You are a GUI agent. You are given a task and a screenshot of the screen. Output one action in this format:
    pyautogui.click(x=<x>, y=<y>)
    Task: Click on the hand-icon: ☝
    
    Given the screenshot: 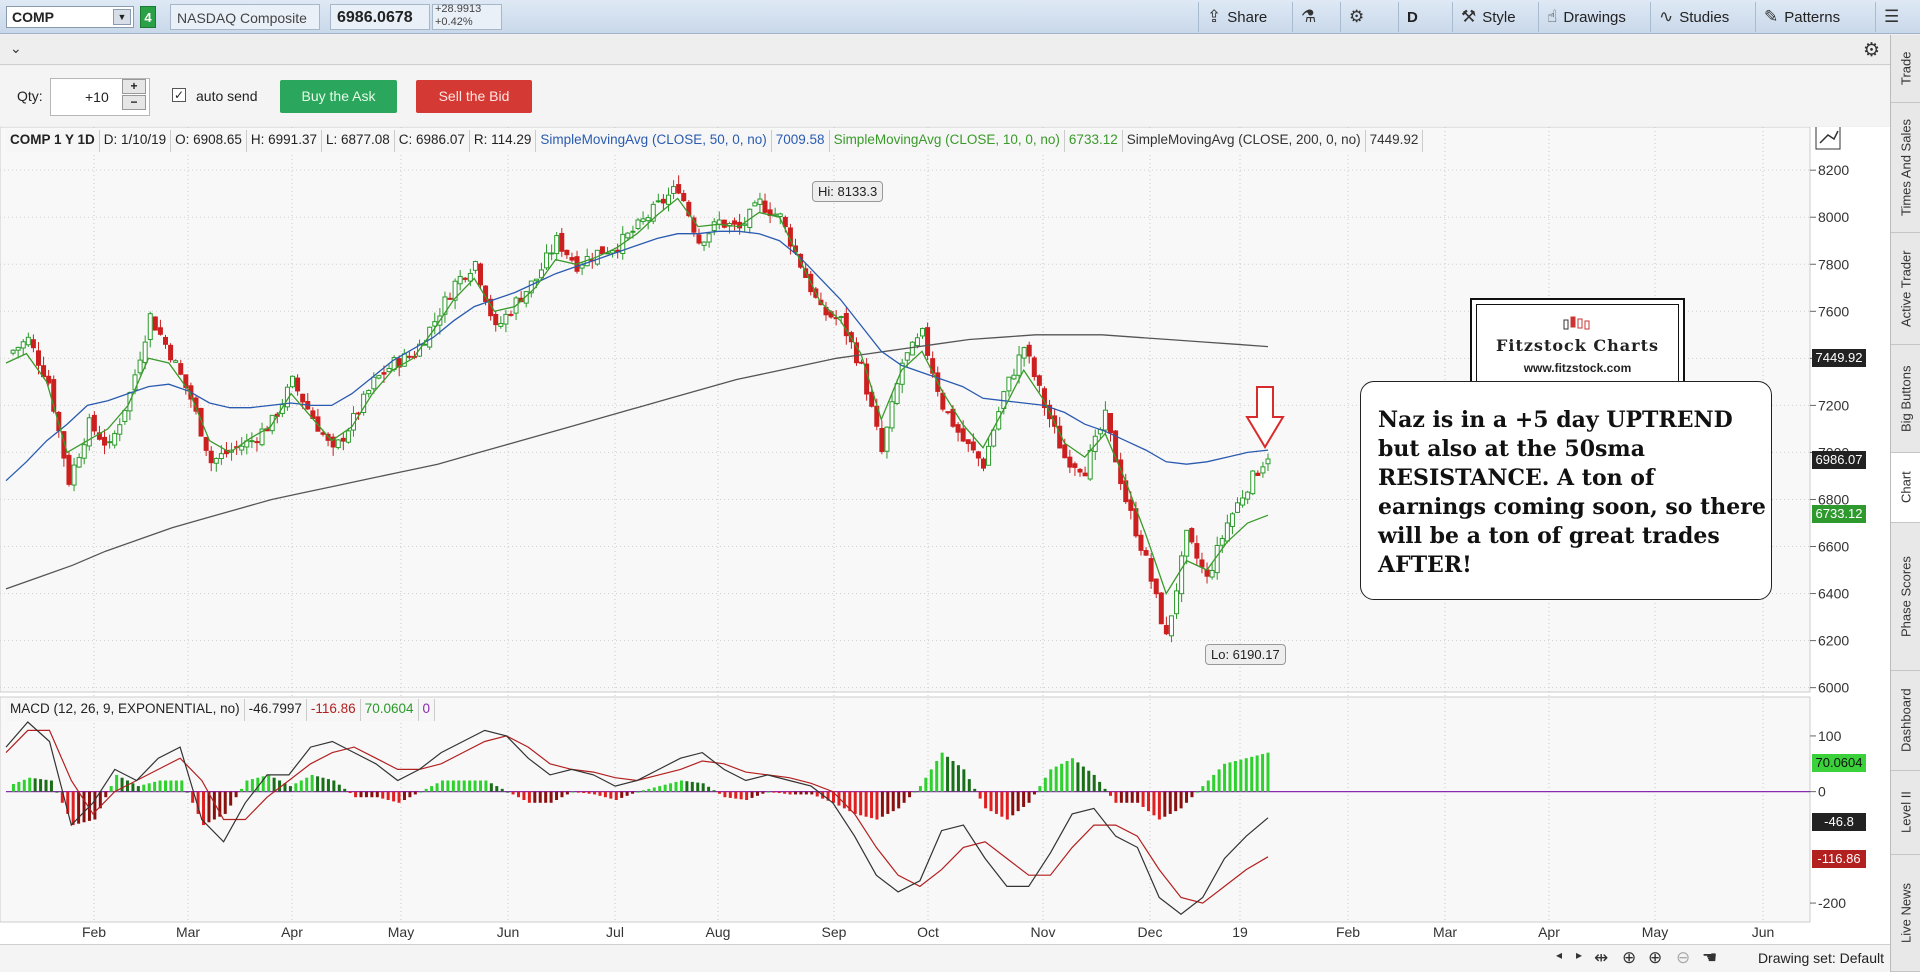 What is the action you would take?
    pyautogui.click(x=1552, y=16)
    